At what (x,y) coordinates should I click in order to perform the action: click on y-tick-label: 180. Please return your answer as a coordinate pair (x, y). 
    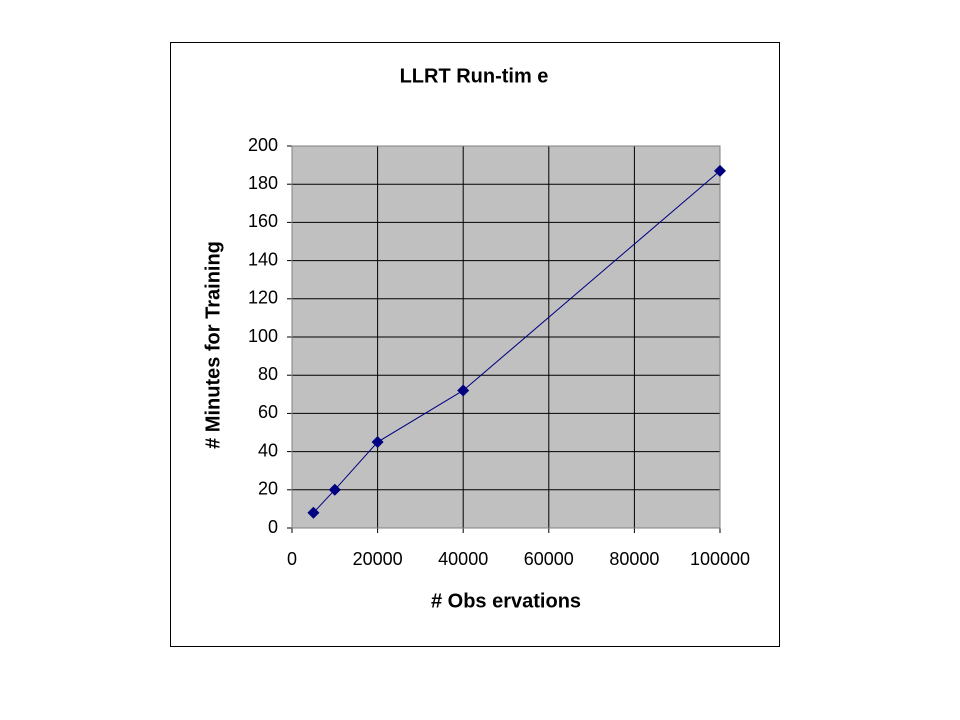
    Looking at the image, I should click on (263, 183).